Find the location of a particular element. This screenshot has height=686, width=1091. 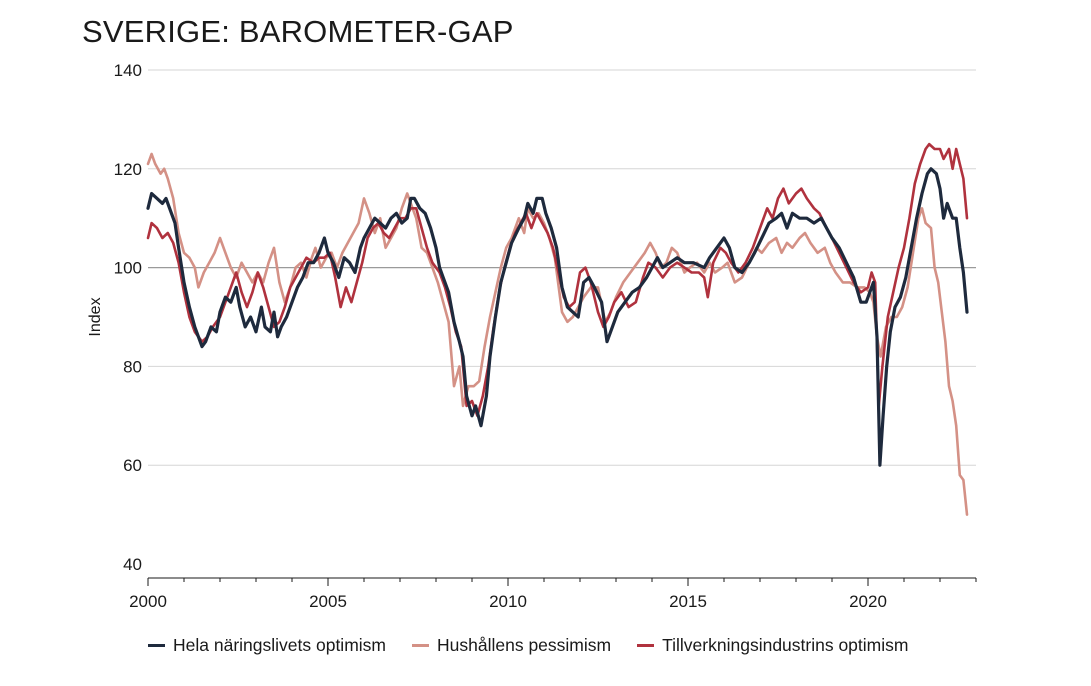

legend-item-1: Hela näringslivets optimism is located at coordinates (267, 645).